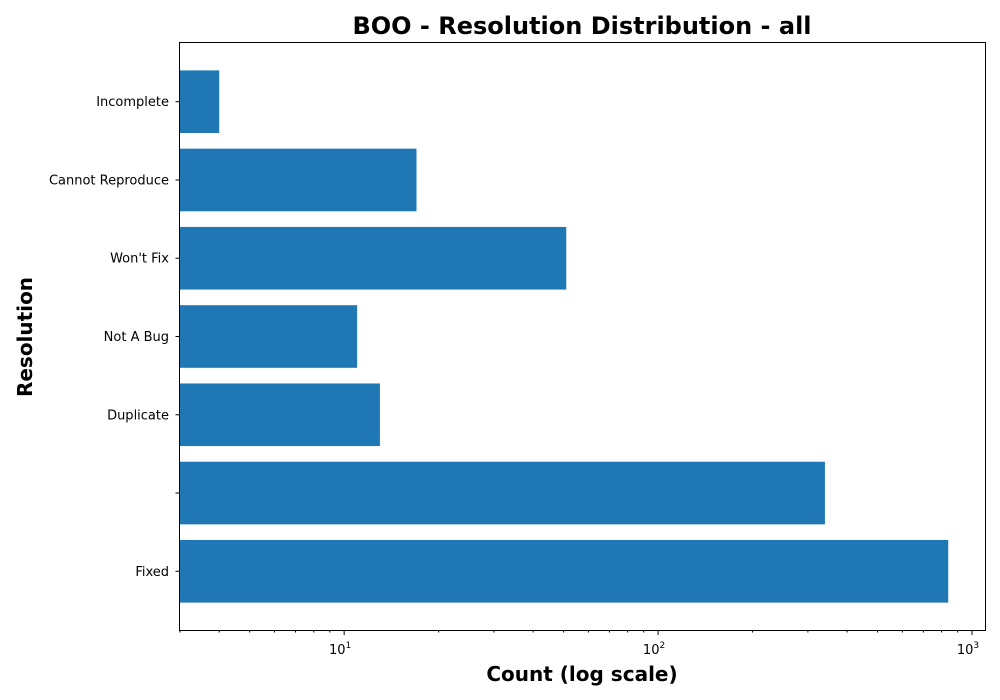  I want to click on y-axis-label: Resolution, so click(25, 337).